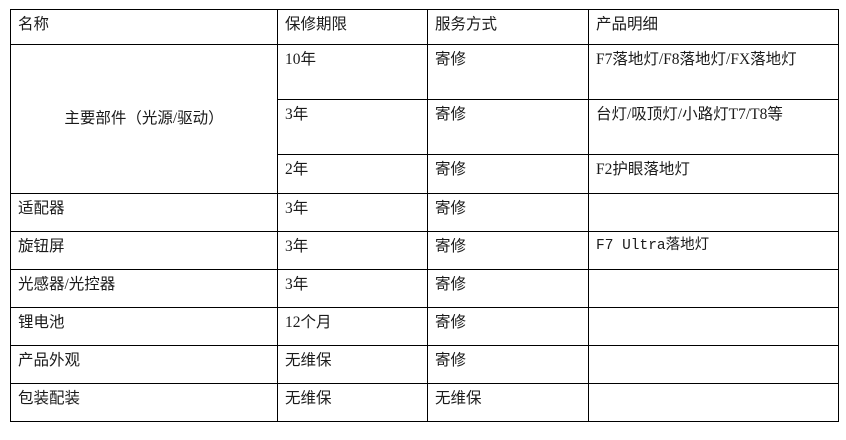  I want to click on cell-name: 光感器/光控器, so click(144, 288).